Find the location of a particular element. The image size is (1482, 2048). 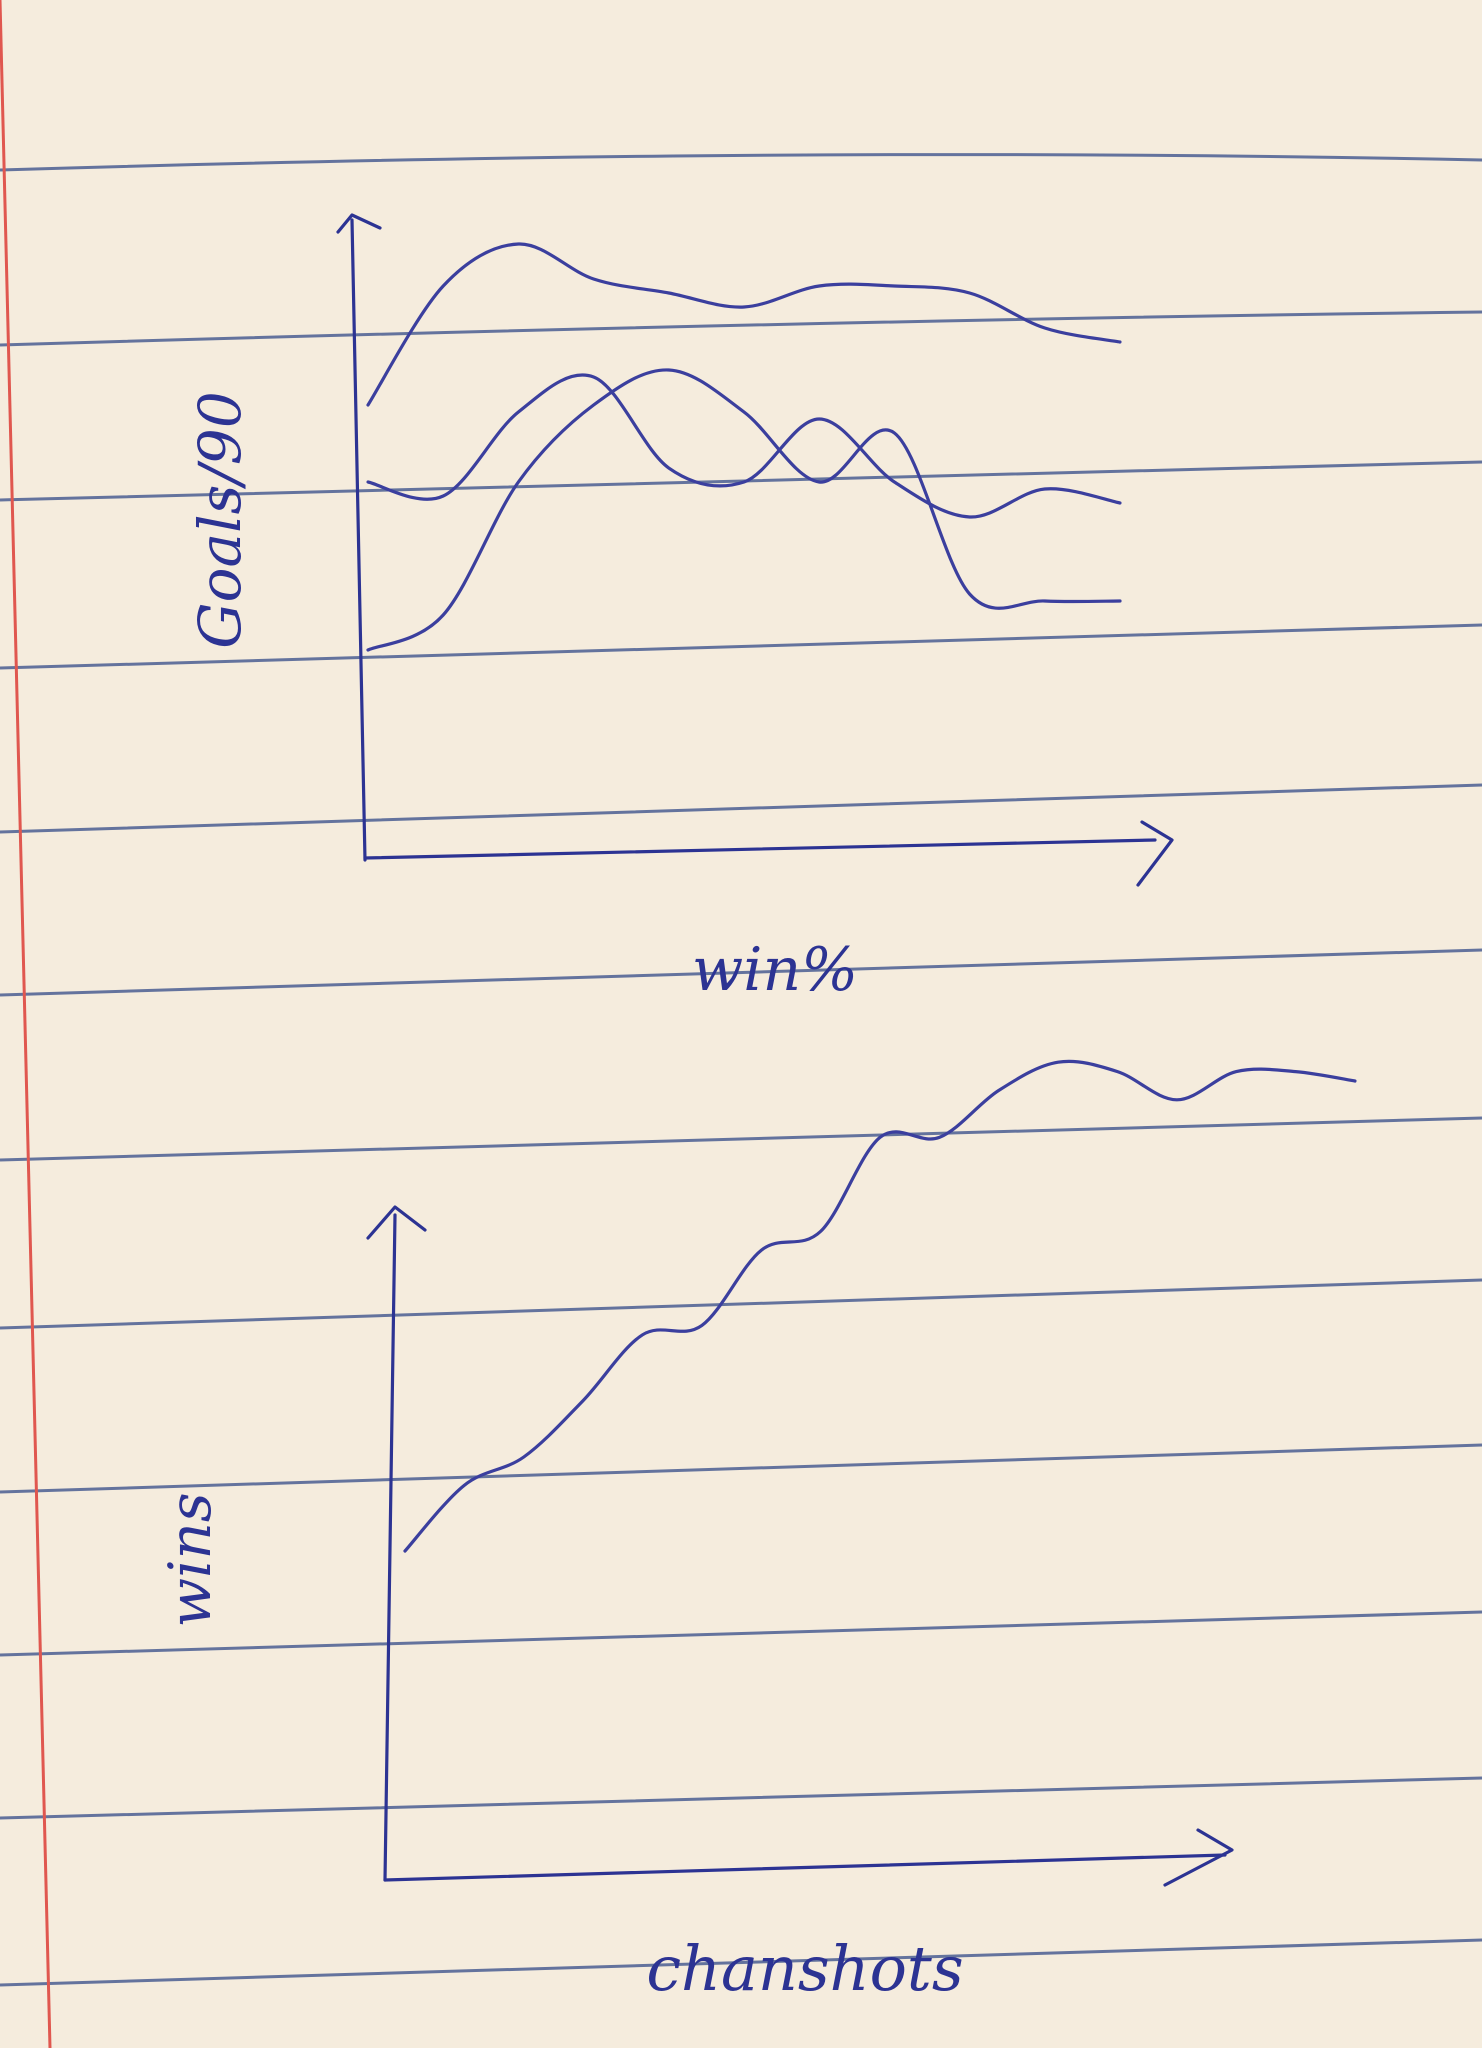

chart-1-series-group is located at coordinates (744, 447).